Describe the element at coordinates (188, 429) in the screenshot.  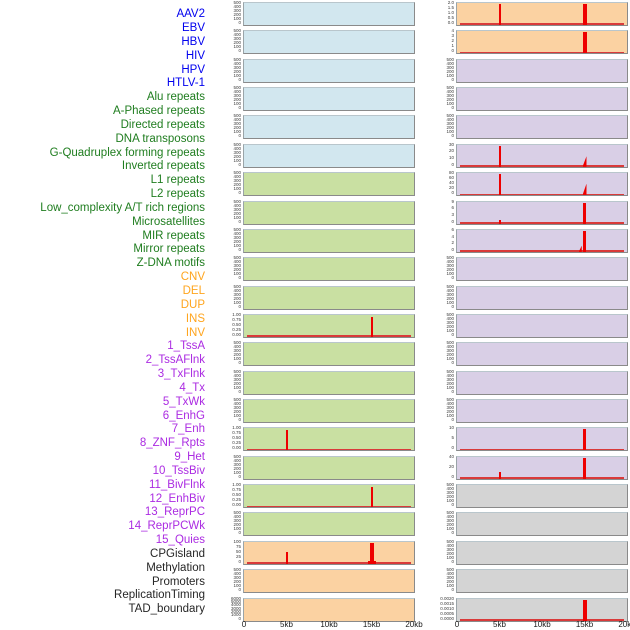
I see `track-label: 7_Enh` at that location.